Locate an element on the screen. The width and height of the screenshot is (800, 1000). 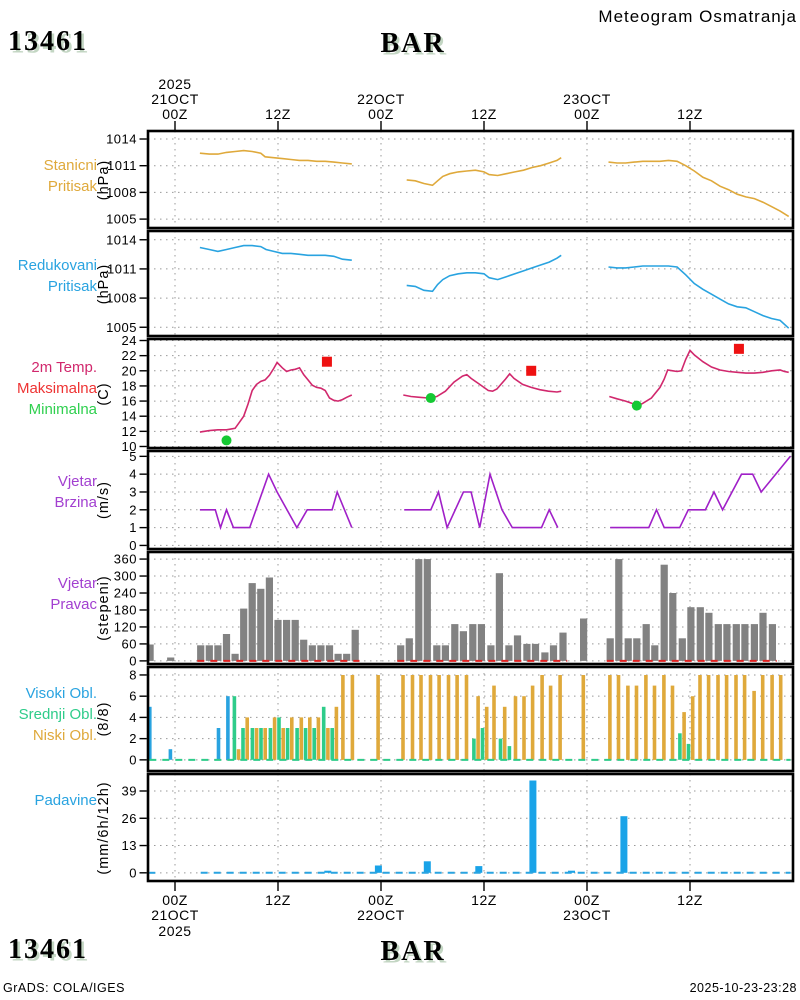
location-name-top: BAR is located at coordinates (413, 43).